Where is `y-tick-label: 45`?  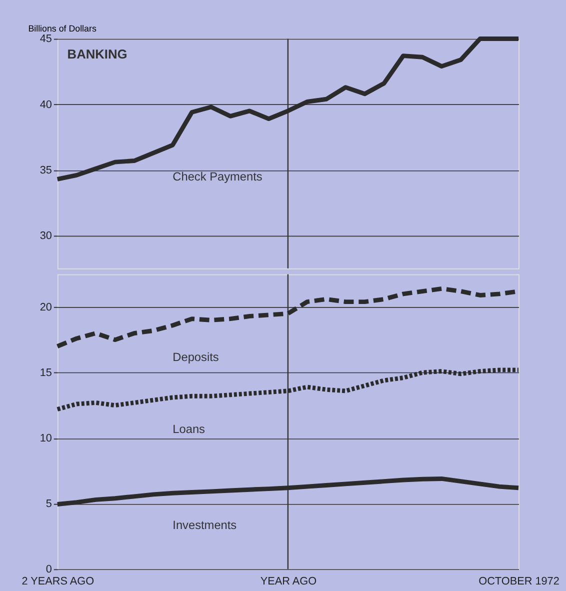 y-tick-label: 45 is located at coordinates (46, 39).